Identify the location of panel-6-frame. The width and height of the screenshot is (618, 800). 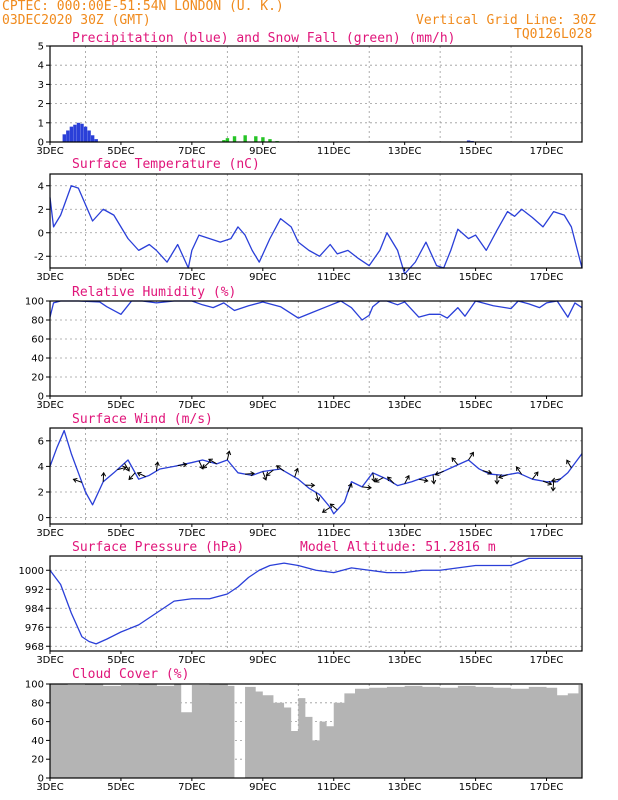
(316, 731).